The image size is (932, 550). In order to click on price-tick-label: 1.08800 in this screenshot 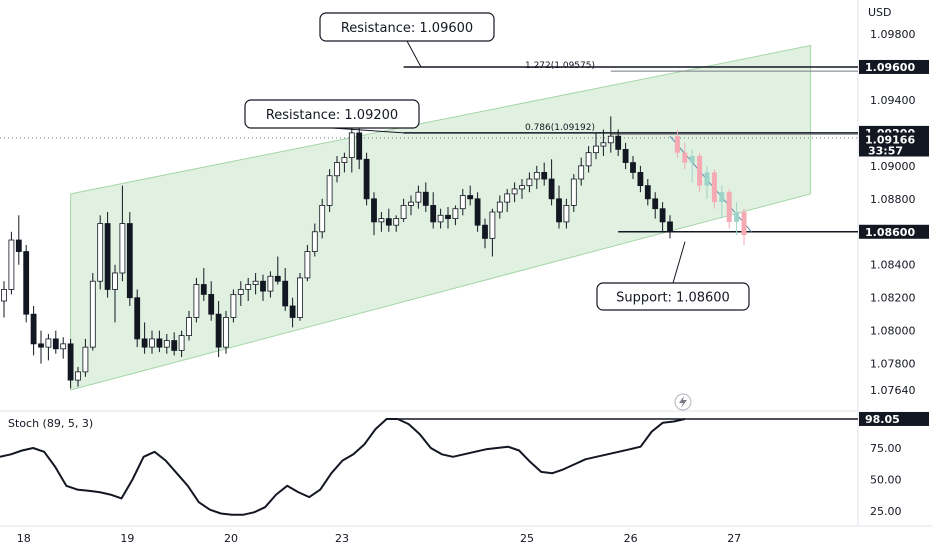, I will do `click(893, 199)`.